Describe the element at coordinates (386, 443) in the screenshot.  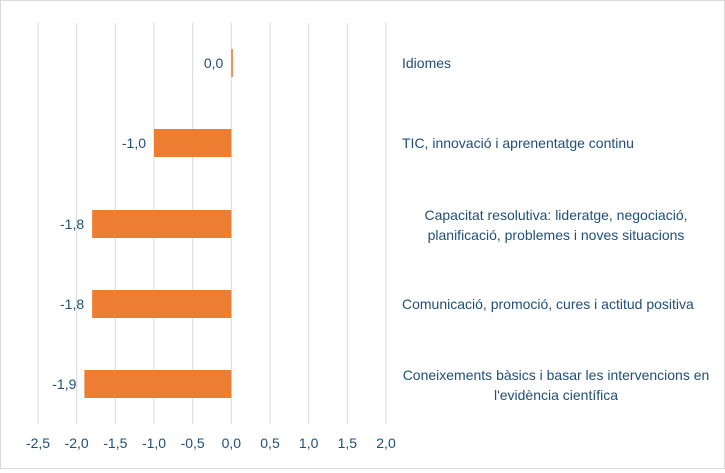
I see `x-tick-label: 2,0` at that location.